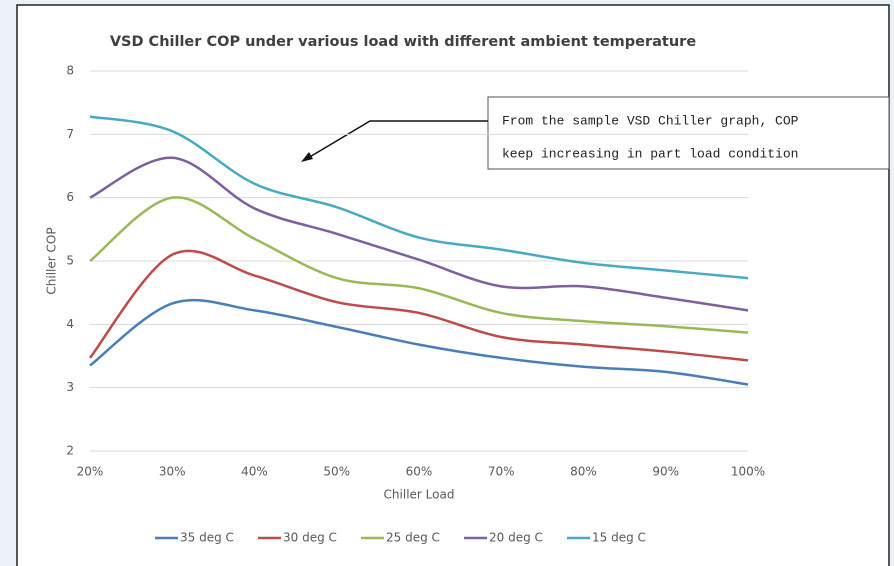 Image resolution: width=894 pixels, height=566 pixels. What do you see at coordinates (516, 538) in the screenshot?
I see `legend-label: 20 deg C` at bounding box center [516, 538].